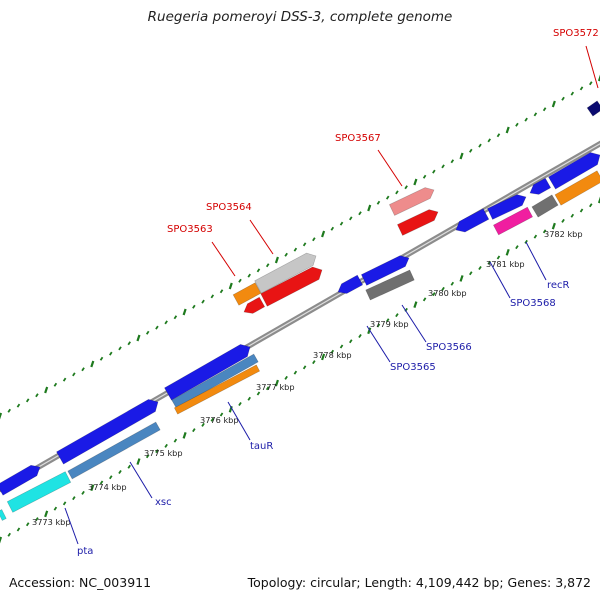 The image size is (600, 600). What do you see at coordinates (163, 502) in the screenshot?
I see `gene-label: xsc` at bounding box center [163, 502].